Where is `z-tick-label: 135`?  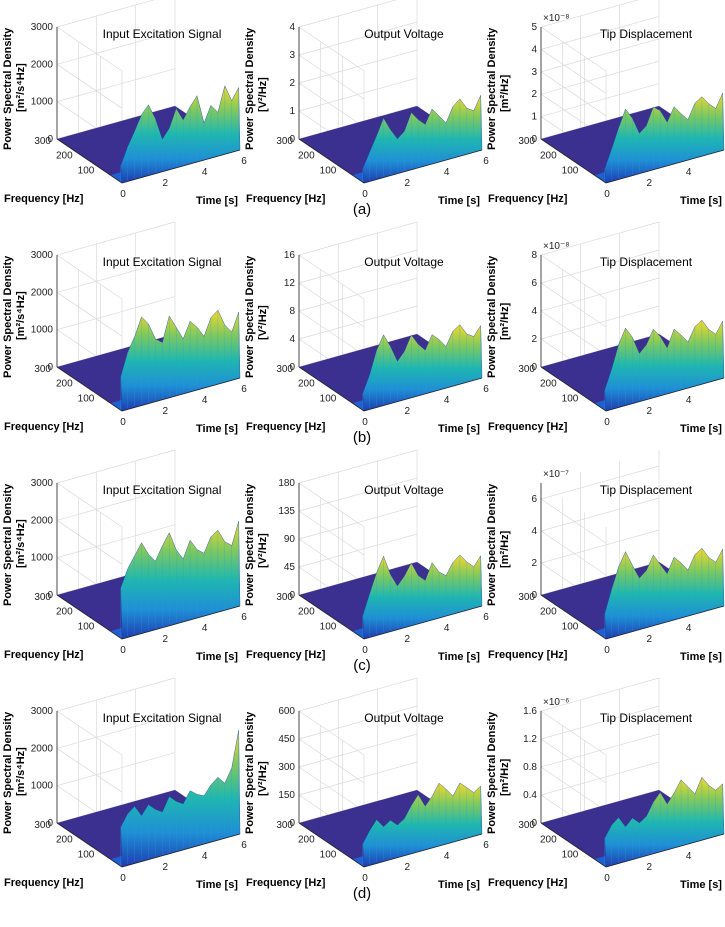
z-tick-label: 135 is located at coordinates (286, 511).